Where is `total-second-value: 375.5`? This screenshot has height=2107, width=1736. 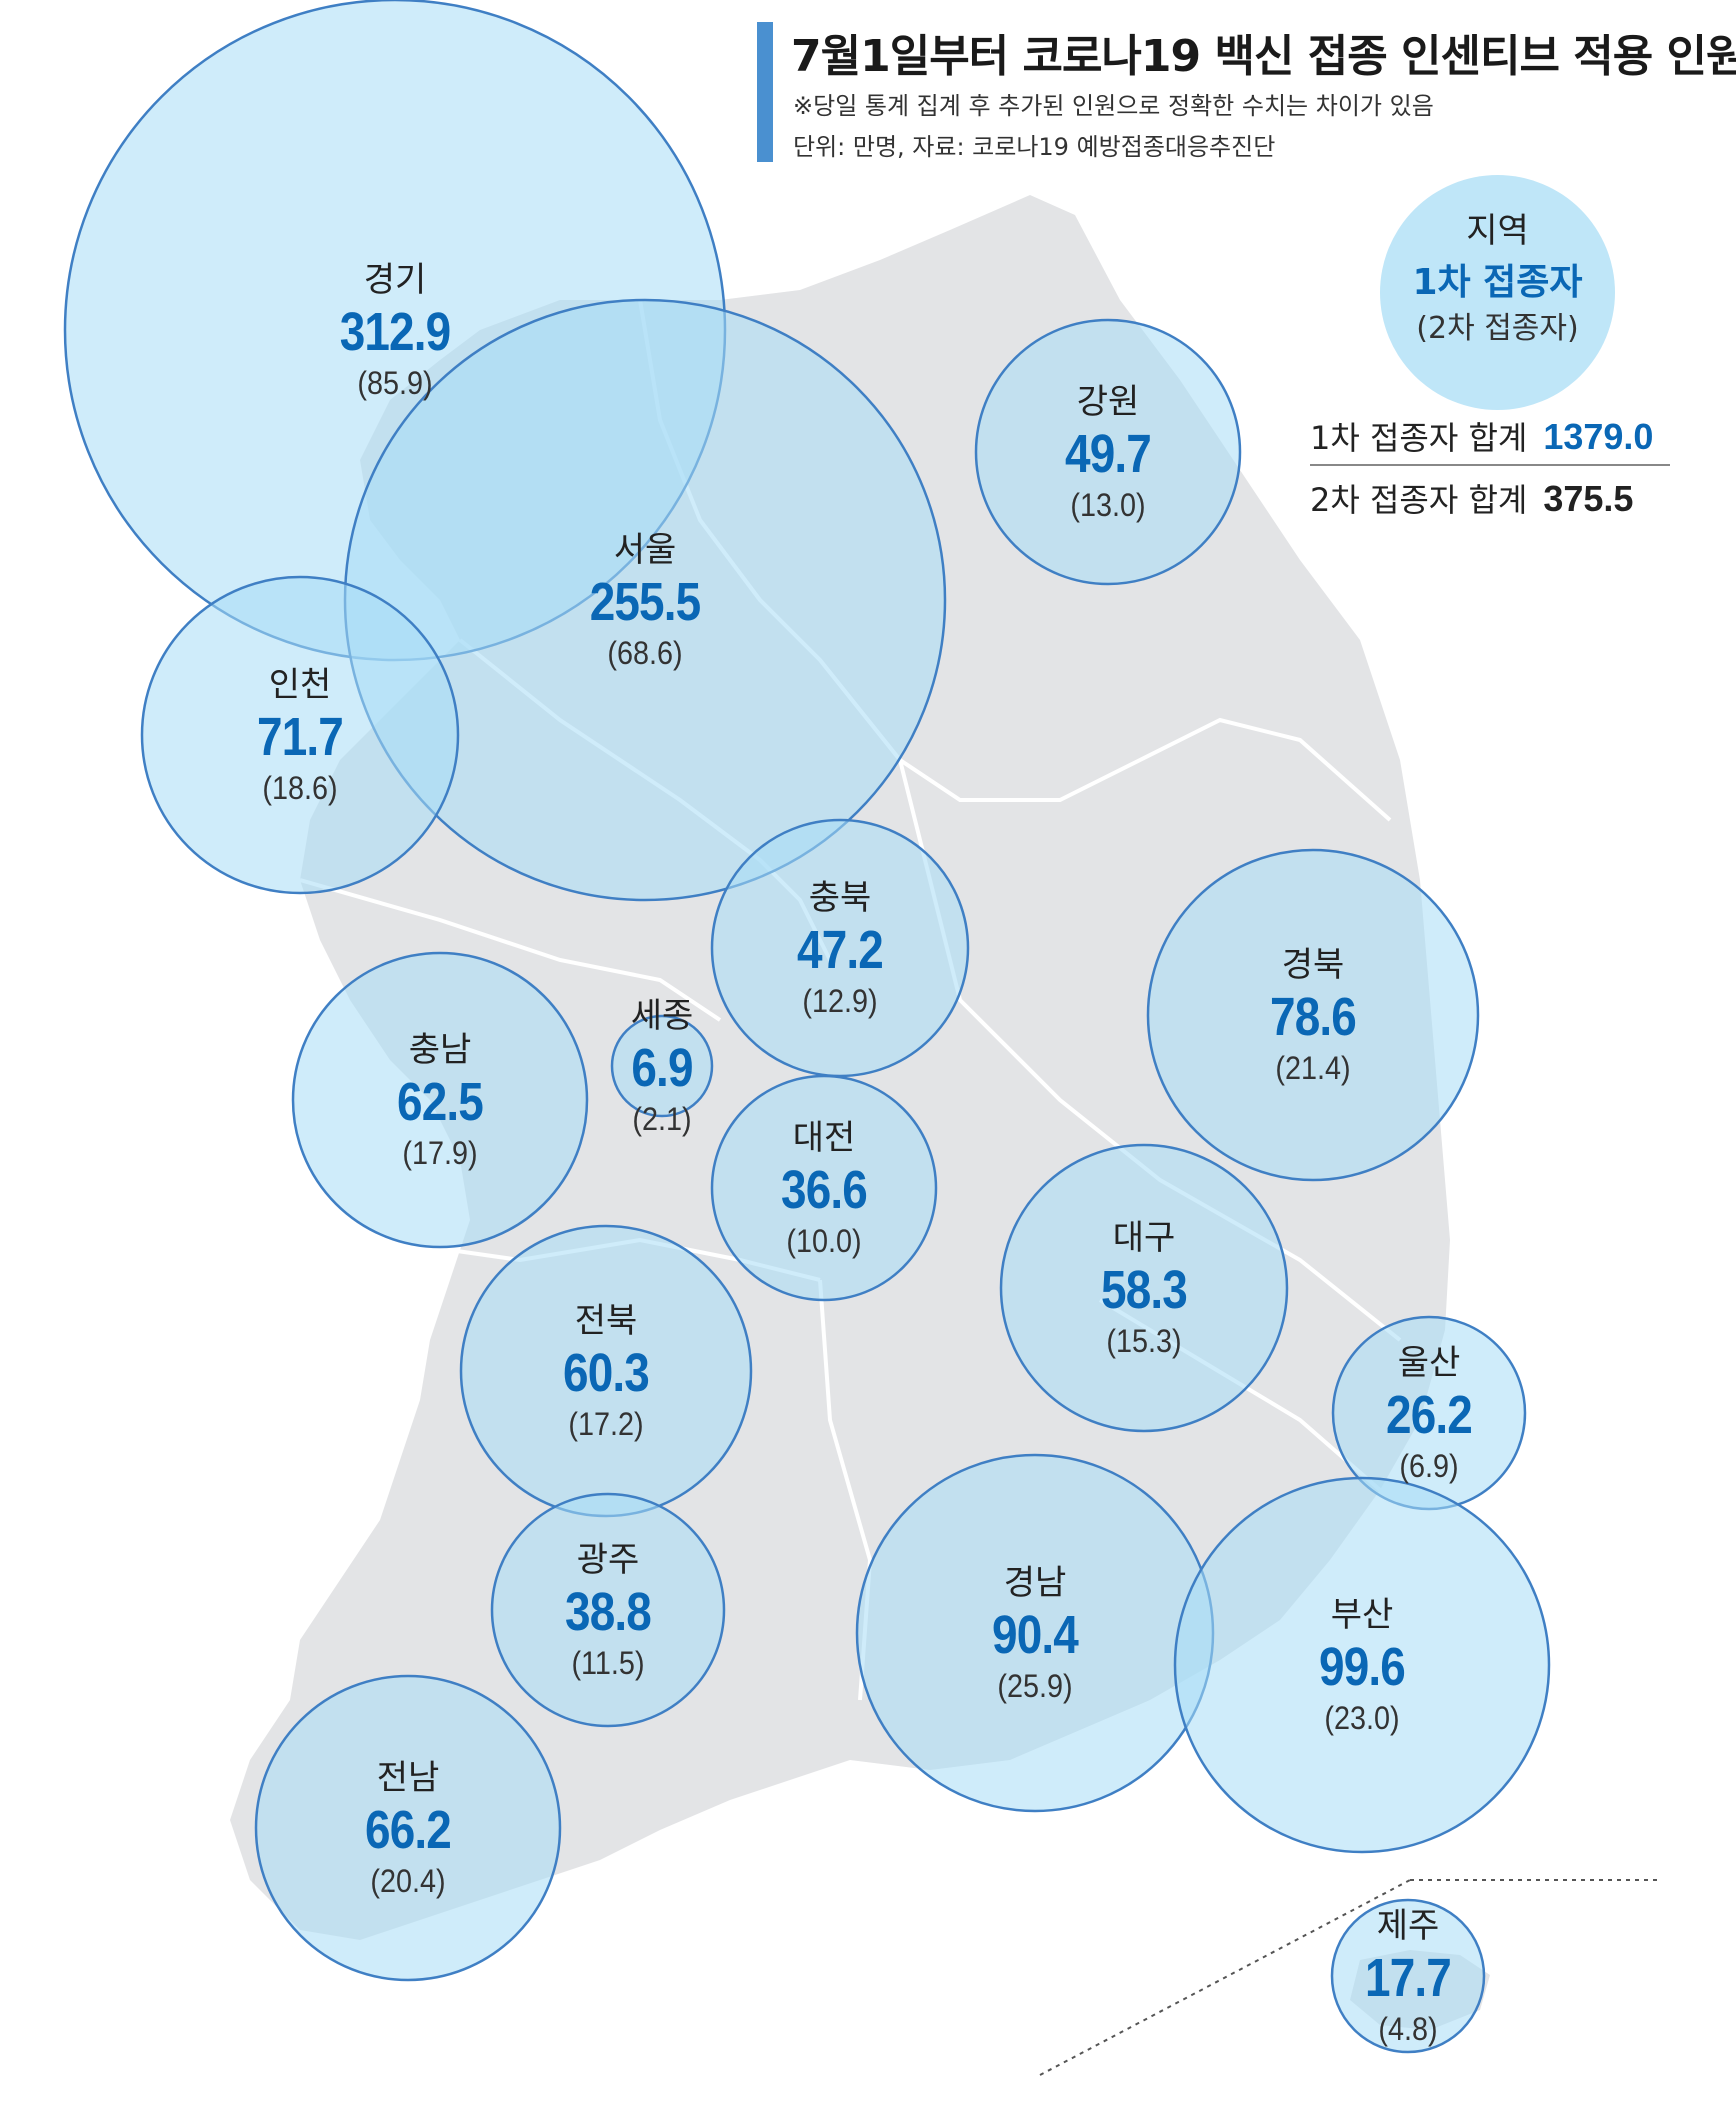
total-second-value: 375.5 is located at coordinates (1588, 498).